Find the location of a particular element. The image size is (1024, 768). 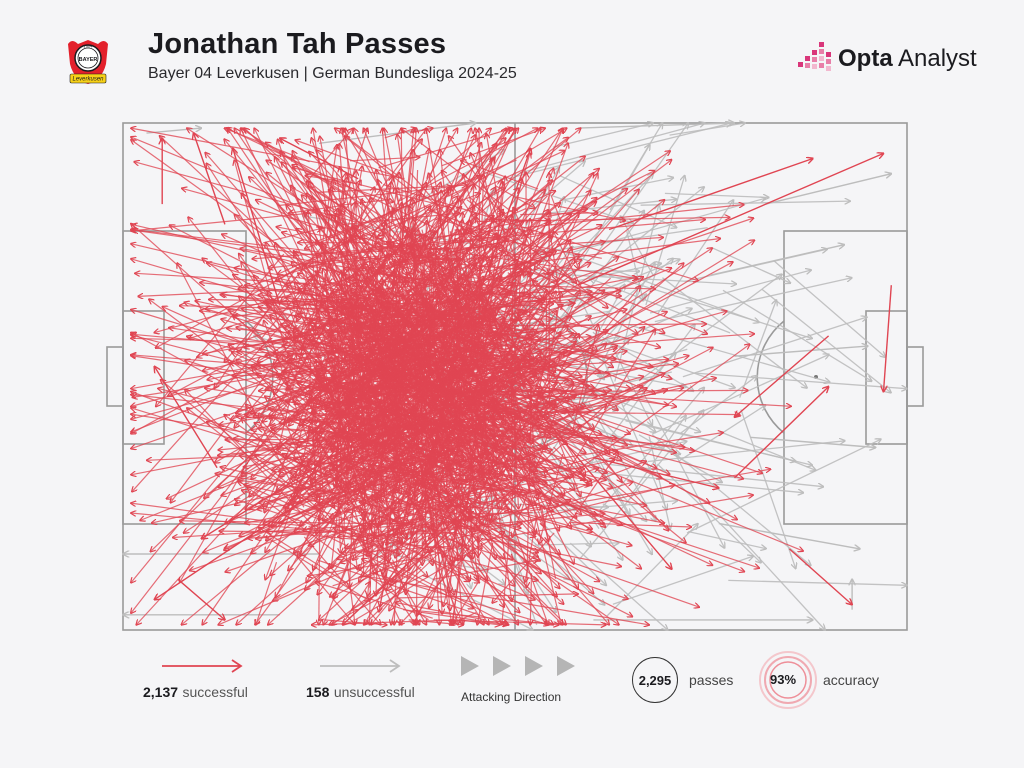

bayer-leverkusen-crest-icon: BAYER 1904 Leverkusen is located at coordinates (88, 62).